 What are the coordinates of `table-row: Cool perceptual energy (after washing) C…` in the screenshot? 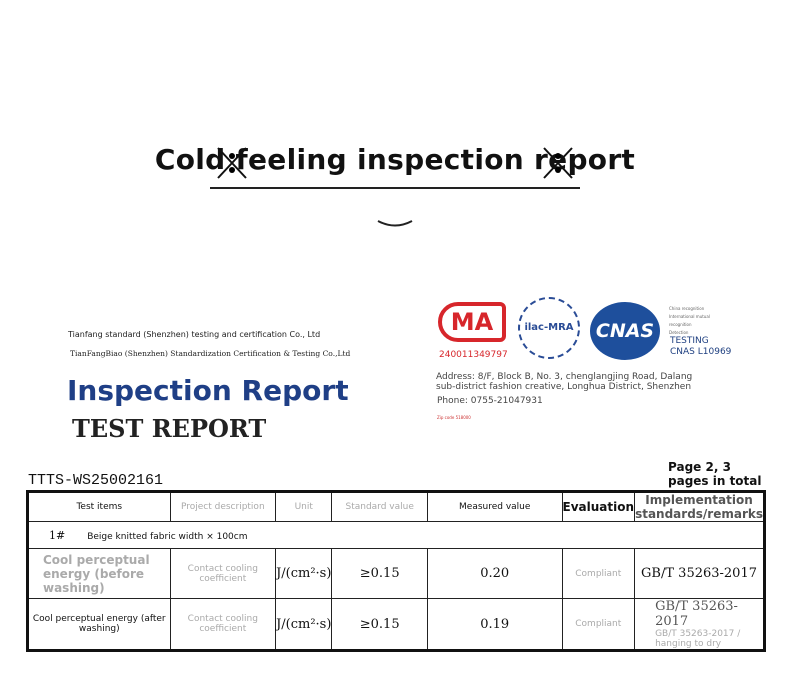 It's located at (396, 624).